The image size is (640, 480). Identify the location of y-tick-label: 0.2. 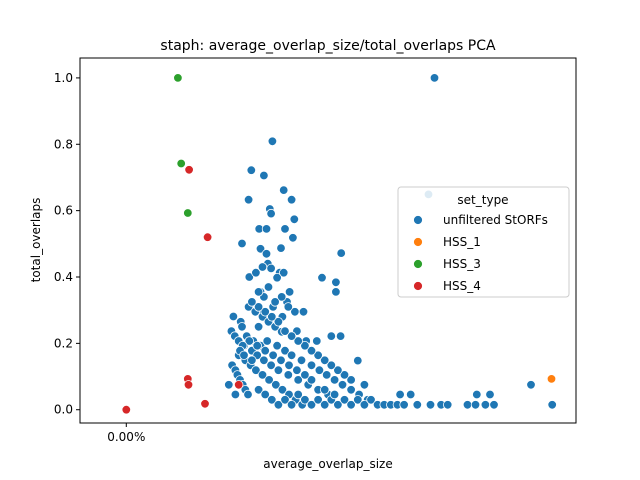
(63, 343).